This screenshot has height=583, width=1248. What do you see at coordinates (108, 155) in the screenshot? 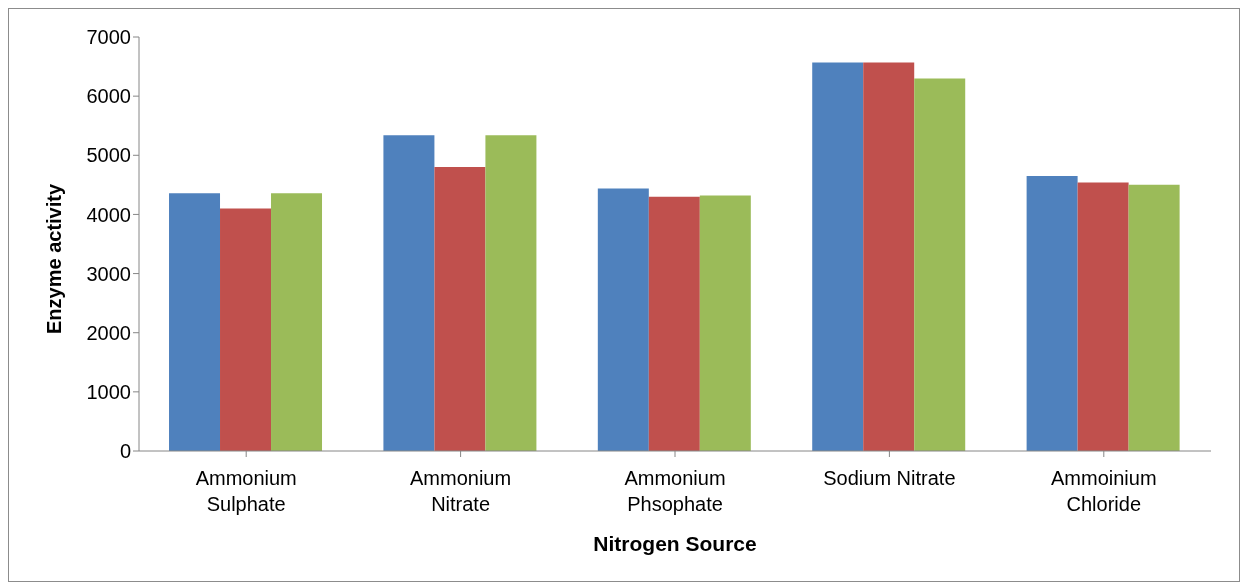
I see `y-tick-label: 5000` at bounding box center [108, 155].